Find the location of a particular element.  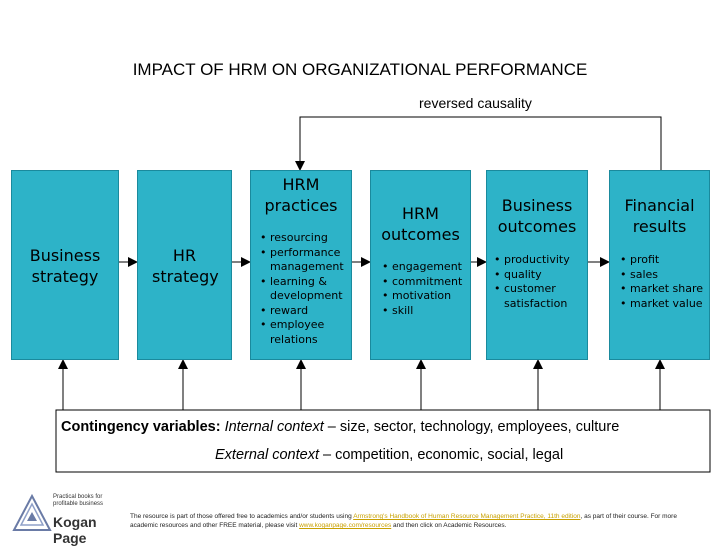

external-context-text: – competition, economic, social, legal is located at coordinates (441, 455).